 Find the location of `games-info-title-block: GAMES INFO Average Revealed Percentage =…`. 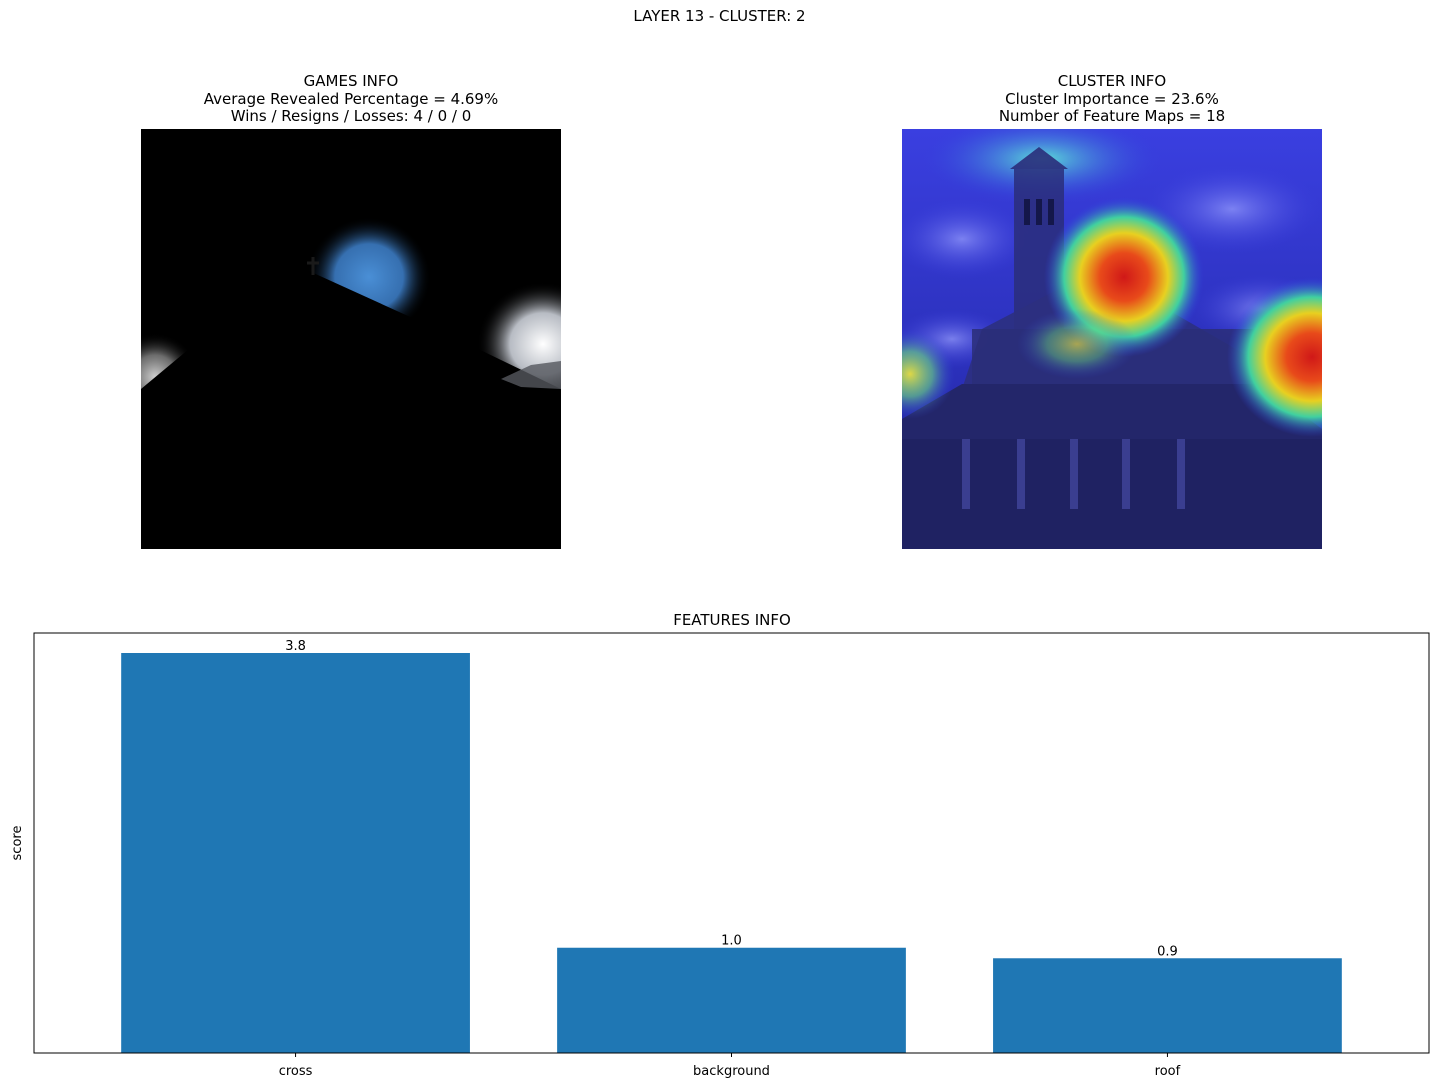

games-info-title-block: GAMES INFO Average Revealed Percentage =… is located at coordinates (351, 99).